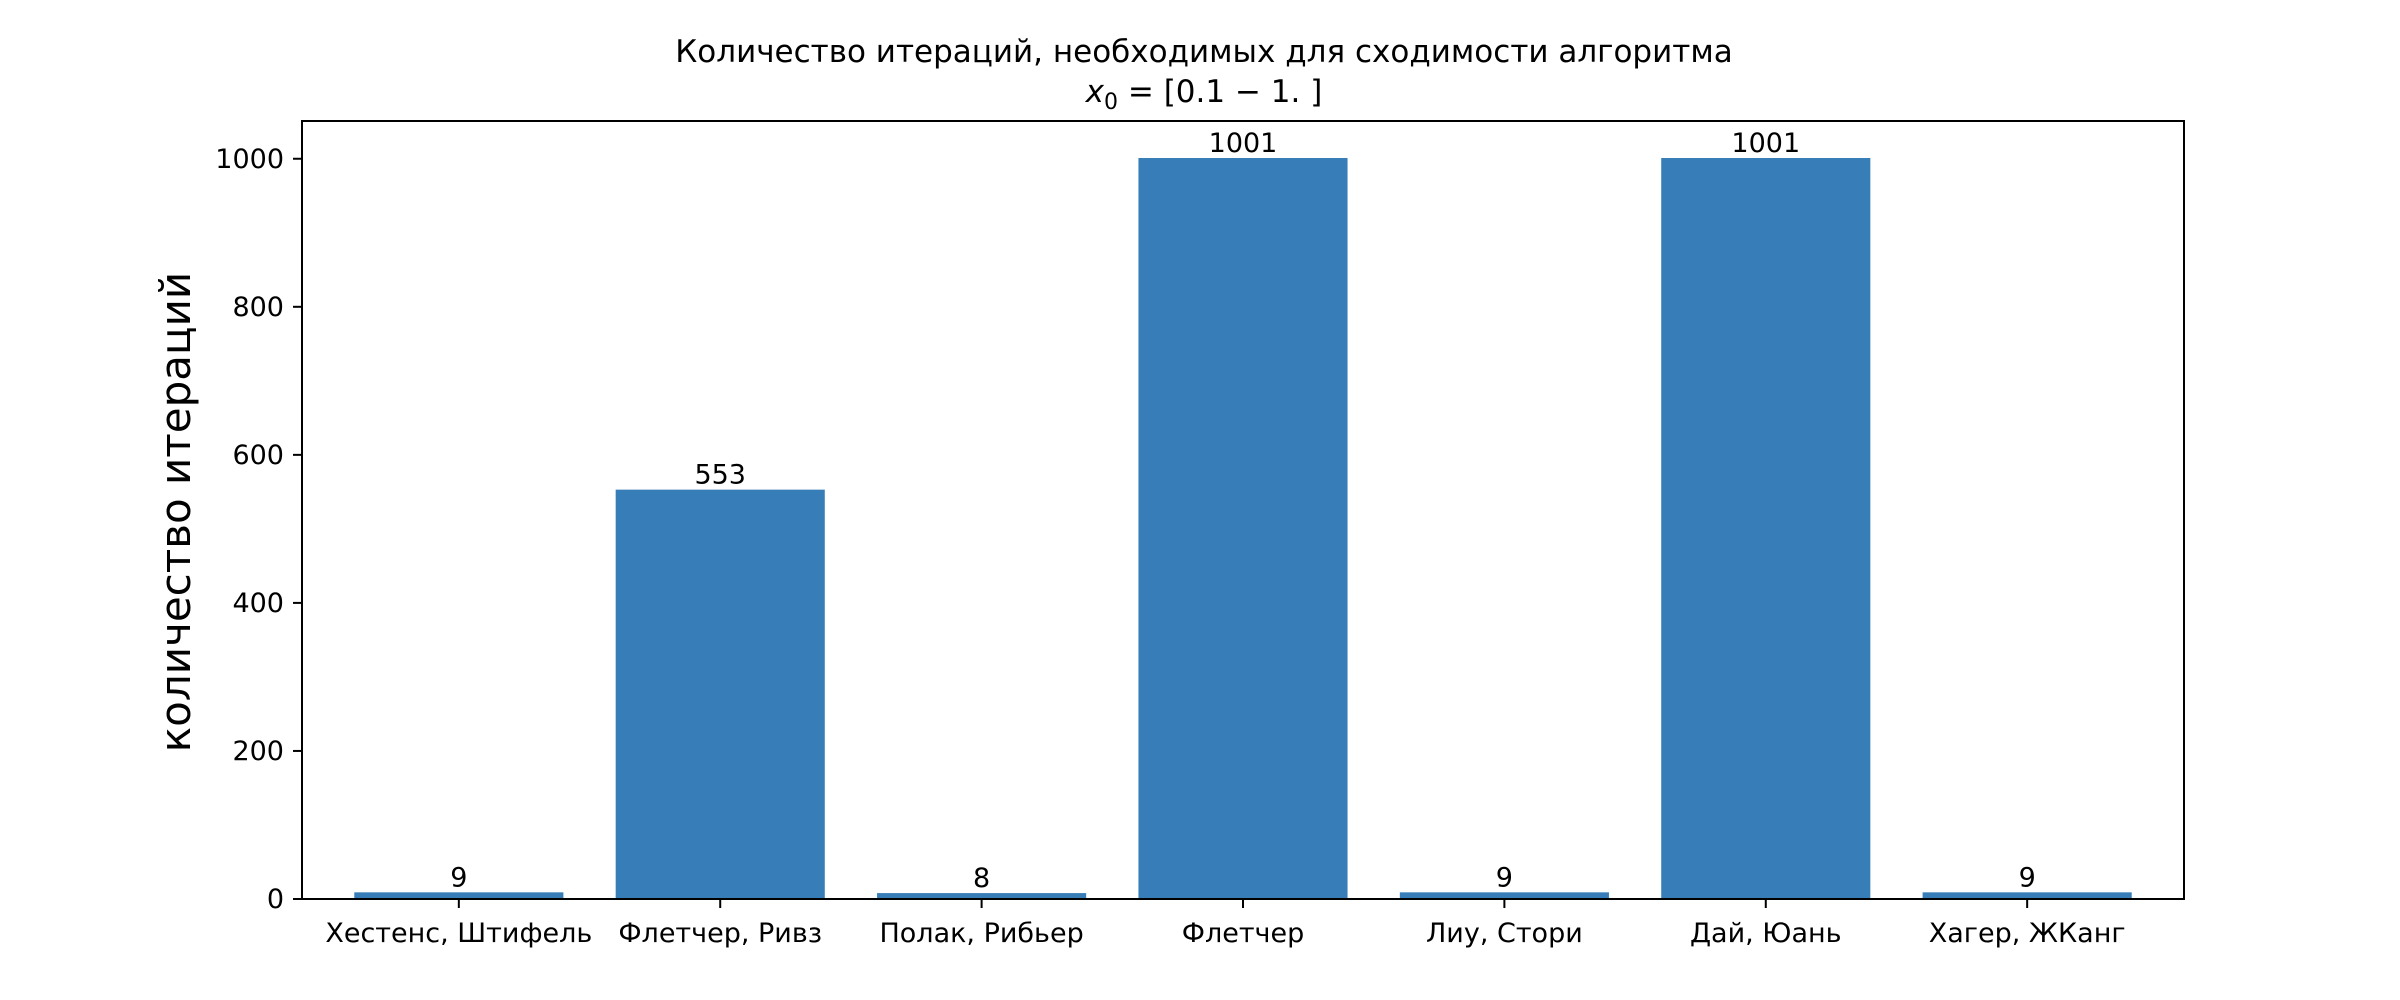 The width and height of the screenshot is (2400, 1000). I want to click on chart-subtitle: x0 = [0.1 − 1. ], so click(1204, 94).